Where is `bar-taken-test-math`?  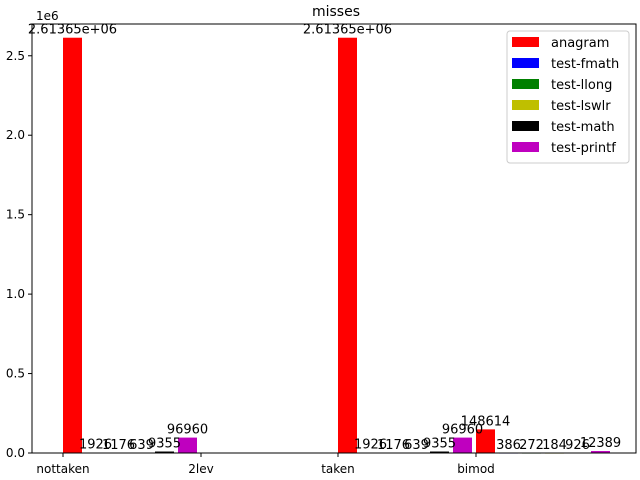
bar-taken-test-math is located at coordinates (439, 452).